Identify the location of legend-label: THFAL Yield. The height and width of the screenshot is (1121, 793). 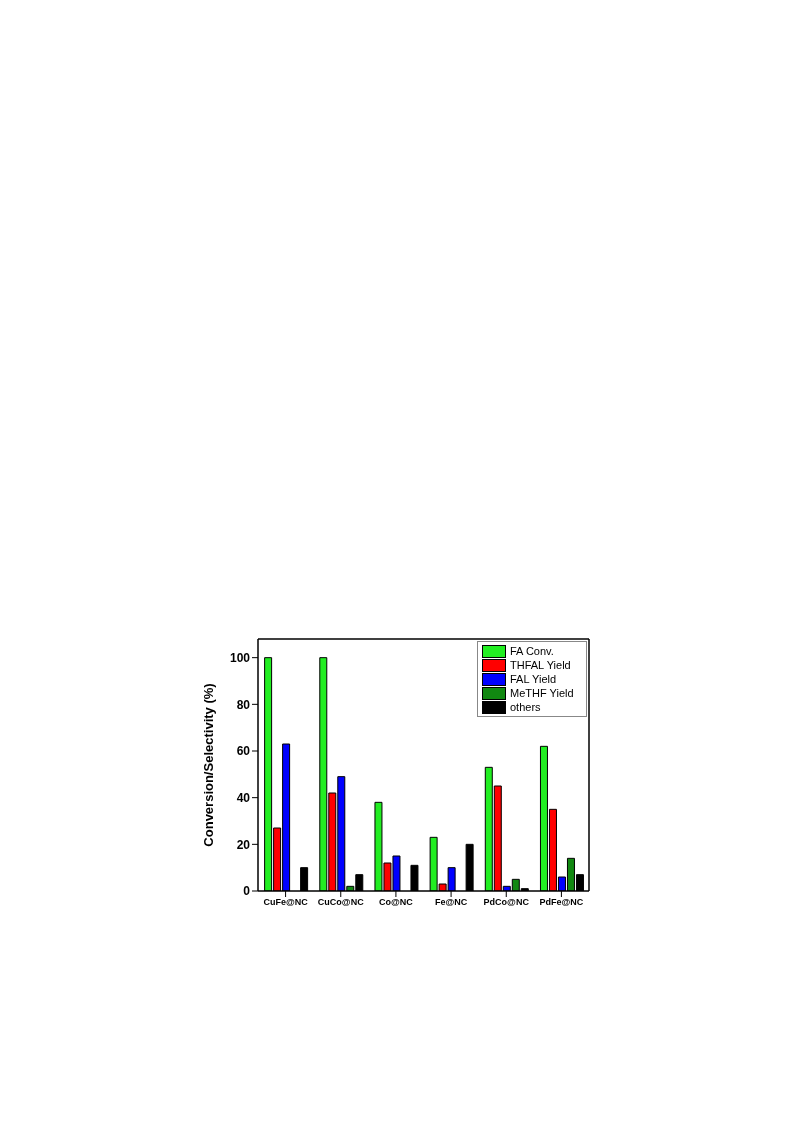
(540, 665).